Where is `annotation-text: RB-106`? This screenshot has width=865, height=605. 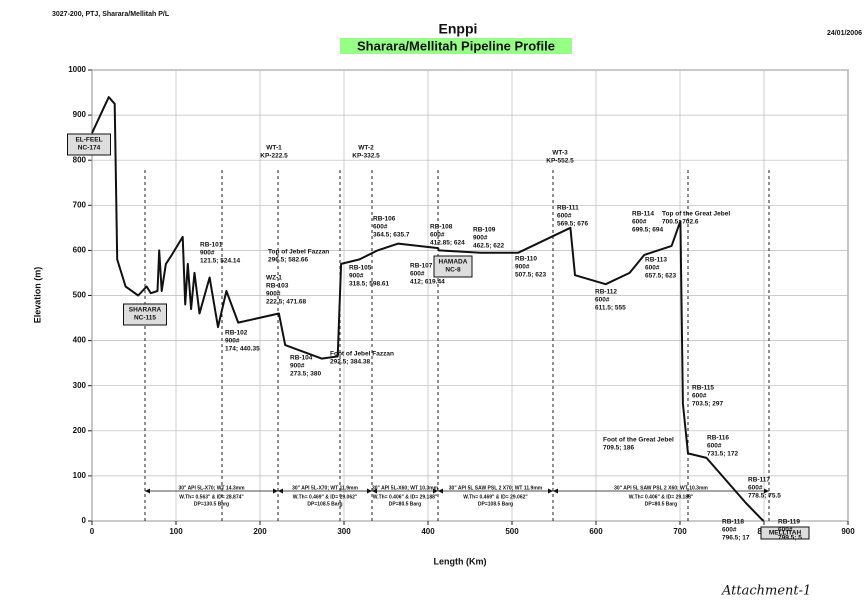
annotation-text: RB-106 is located at coordinates (384, 219).